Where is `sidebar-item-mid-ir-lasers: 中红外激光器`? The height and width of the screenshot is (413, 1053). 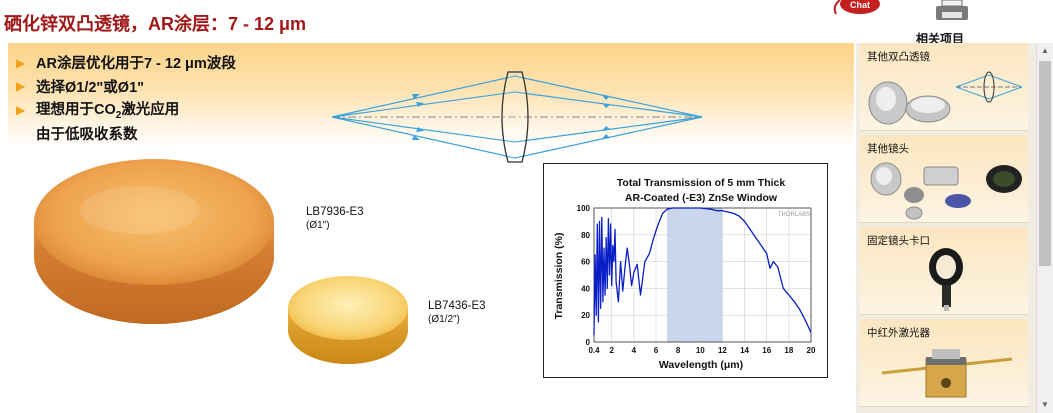
sidebar-item-mid-ir-lasers: 中红外激光器 is located at coordinates (944, 363).